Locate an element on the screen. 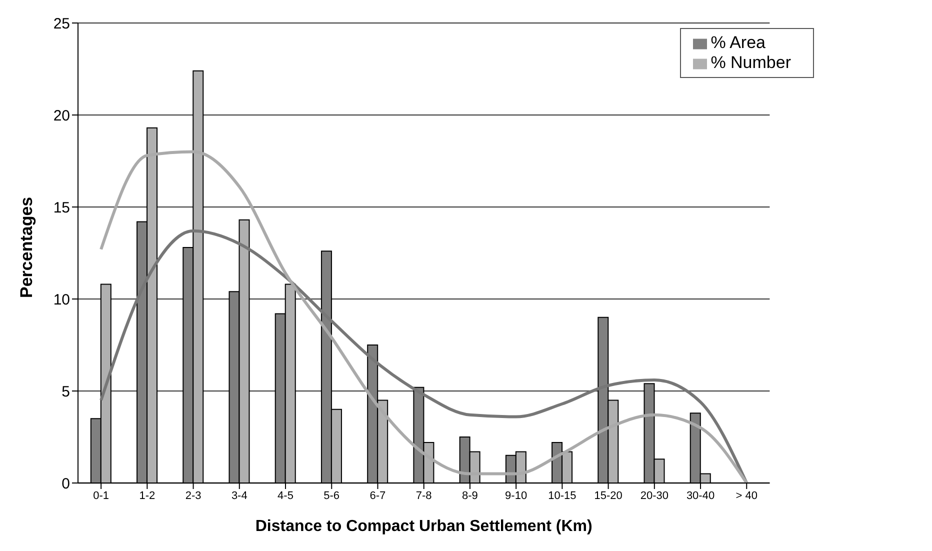 This screenshot has width=932, height=551. x-tick-label: 15-20 is located at coordinates (608, 496).